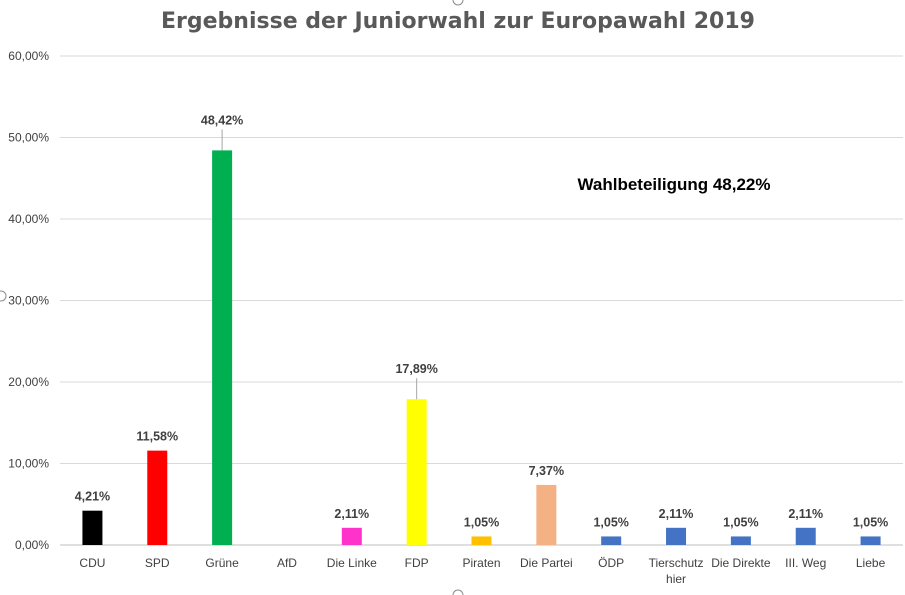  What do you see at coordinates (28, 138) in the screenshot?
I see `y-tick-label: 50,00%` at bounding box center [28, 138].